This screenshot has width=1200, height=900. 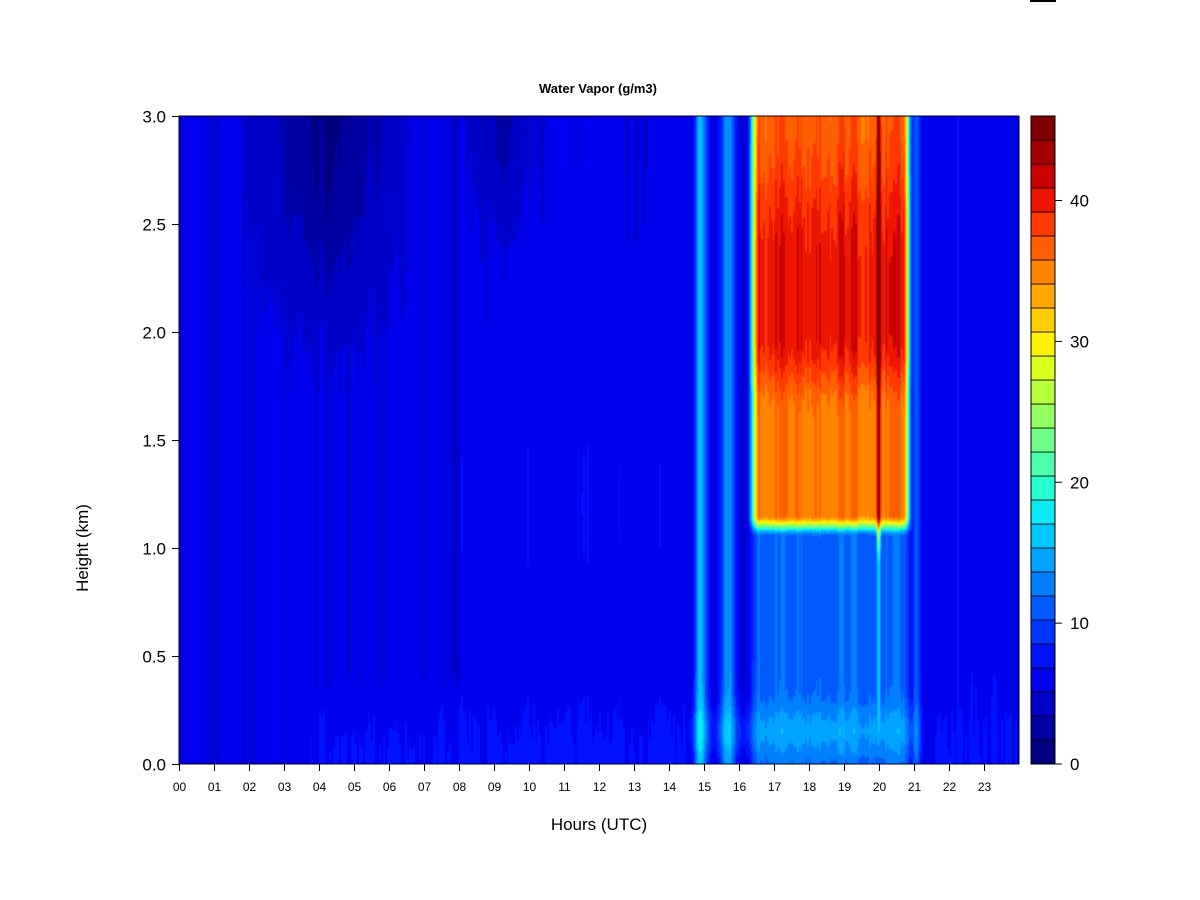 What do you see at coordinates (915, 787) in the screenshot?
I see `x-tick-label: 21` at bounding box center [915, 787].